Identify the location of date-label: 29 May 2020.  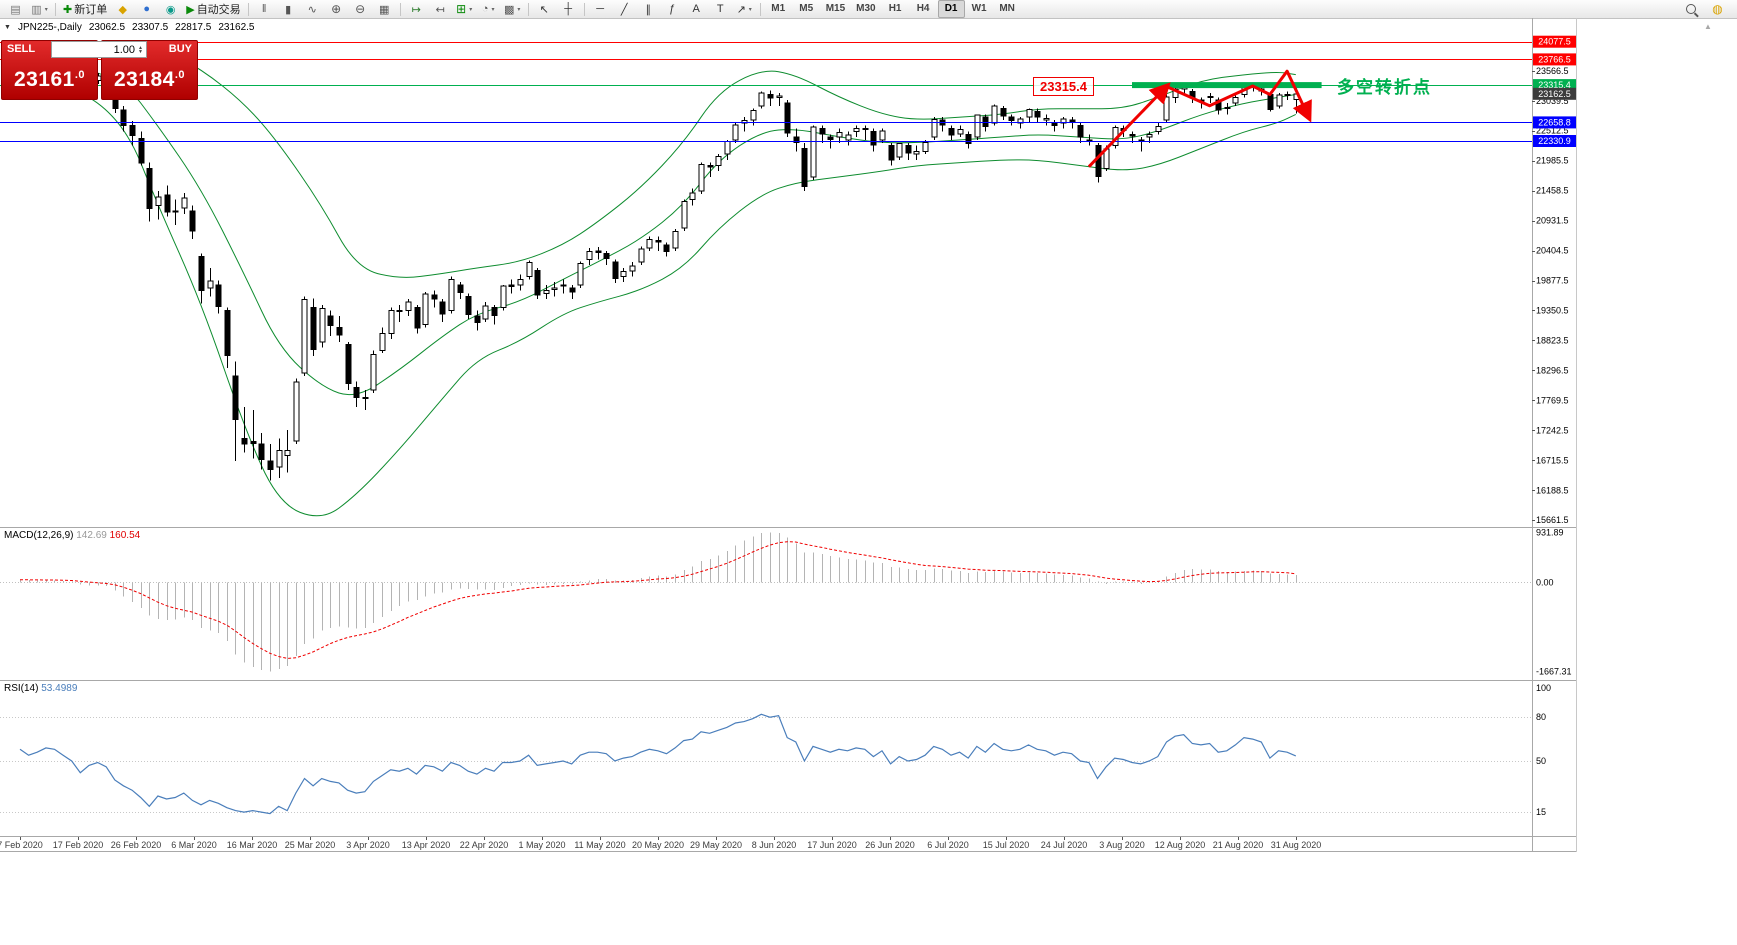
(716, 845).